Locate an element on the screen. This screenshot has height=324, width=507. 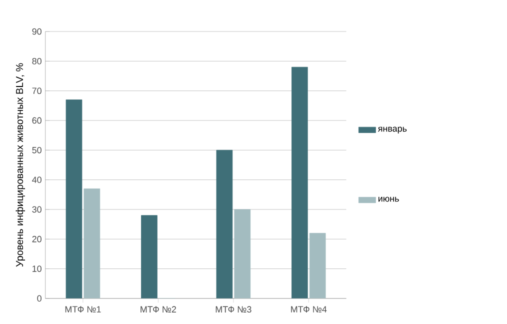
y-tick-label: 10 is located at coordinates (37, 269).